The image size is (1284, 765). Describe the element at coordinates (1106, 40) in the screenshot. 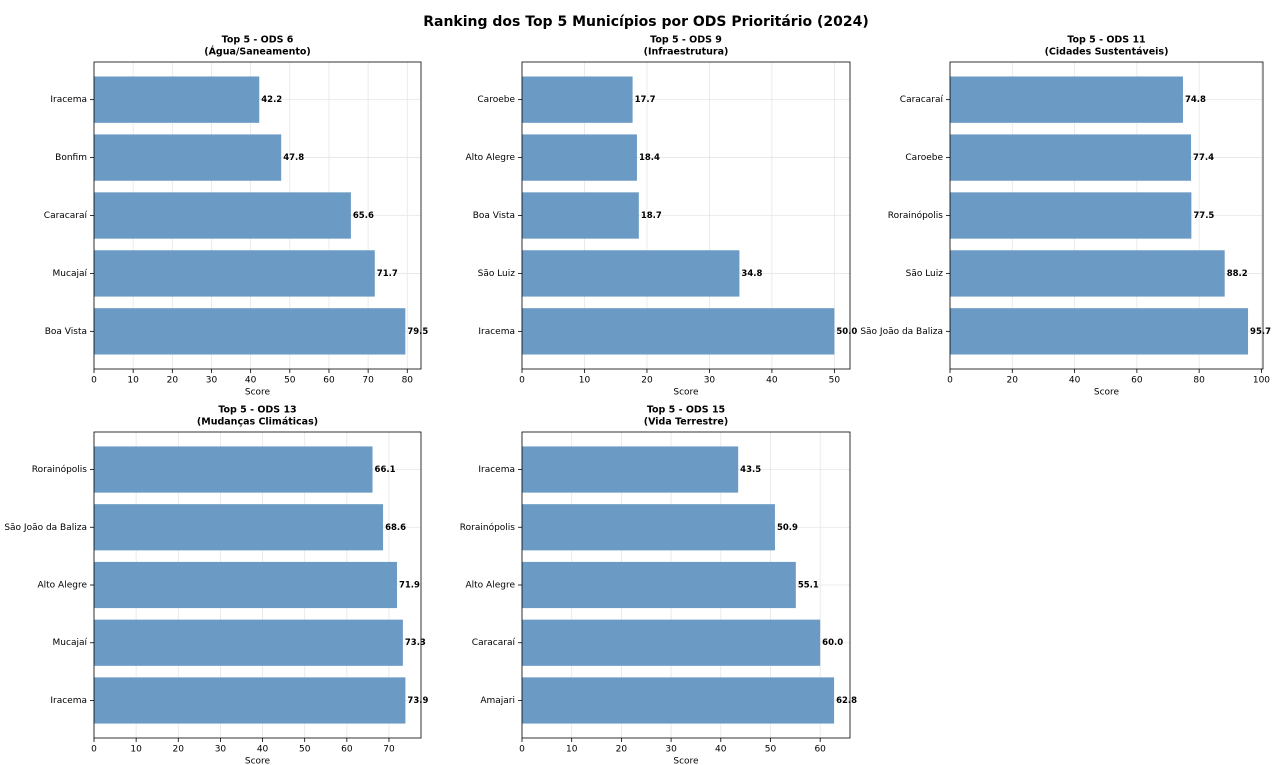

I see `subplot-title: Top 5 - ODS 11` at that location.